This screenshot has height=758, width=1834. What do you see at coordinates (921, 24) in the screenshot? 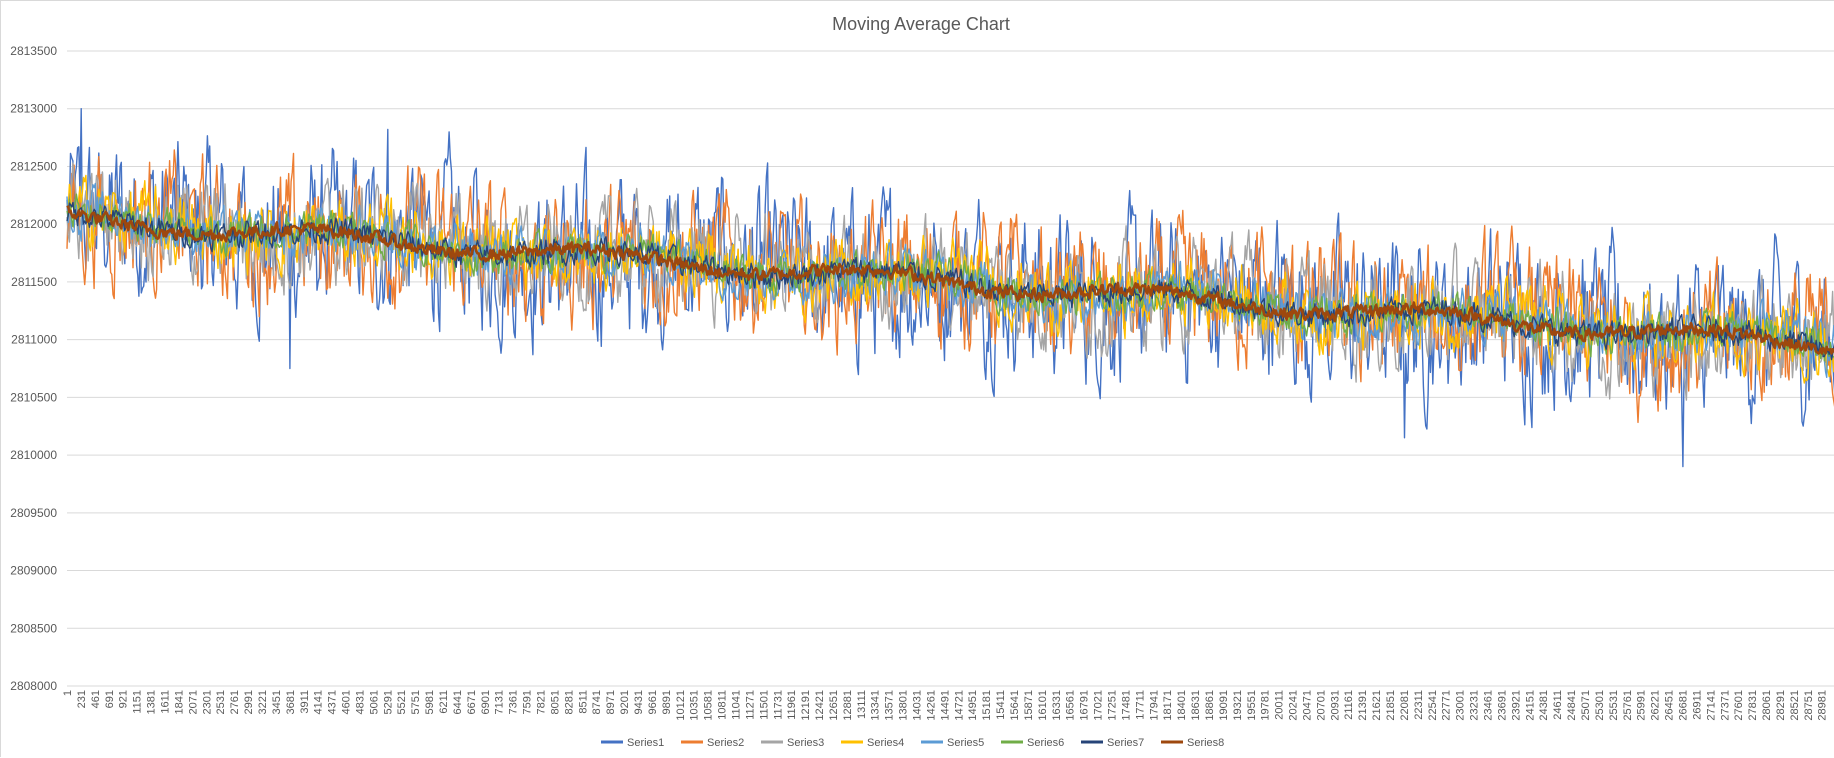
I see `chart-title: Moving Average Chart` at bounding box center [921, 24].